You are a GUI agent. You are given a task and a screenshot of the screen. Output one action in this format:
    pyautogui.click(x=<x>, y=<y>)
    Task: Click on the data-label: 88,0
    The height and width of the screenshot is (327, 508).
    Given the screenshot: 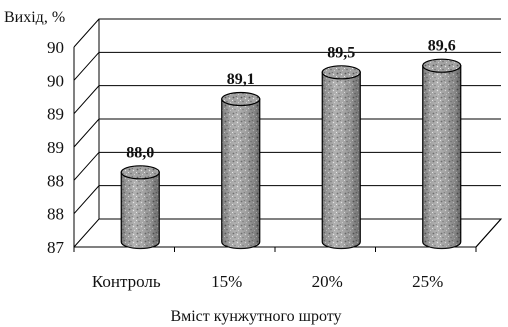 What is the action you would take?
    pyautogui.click(x=140, y=152)
    